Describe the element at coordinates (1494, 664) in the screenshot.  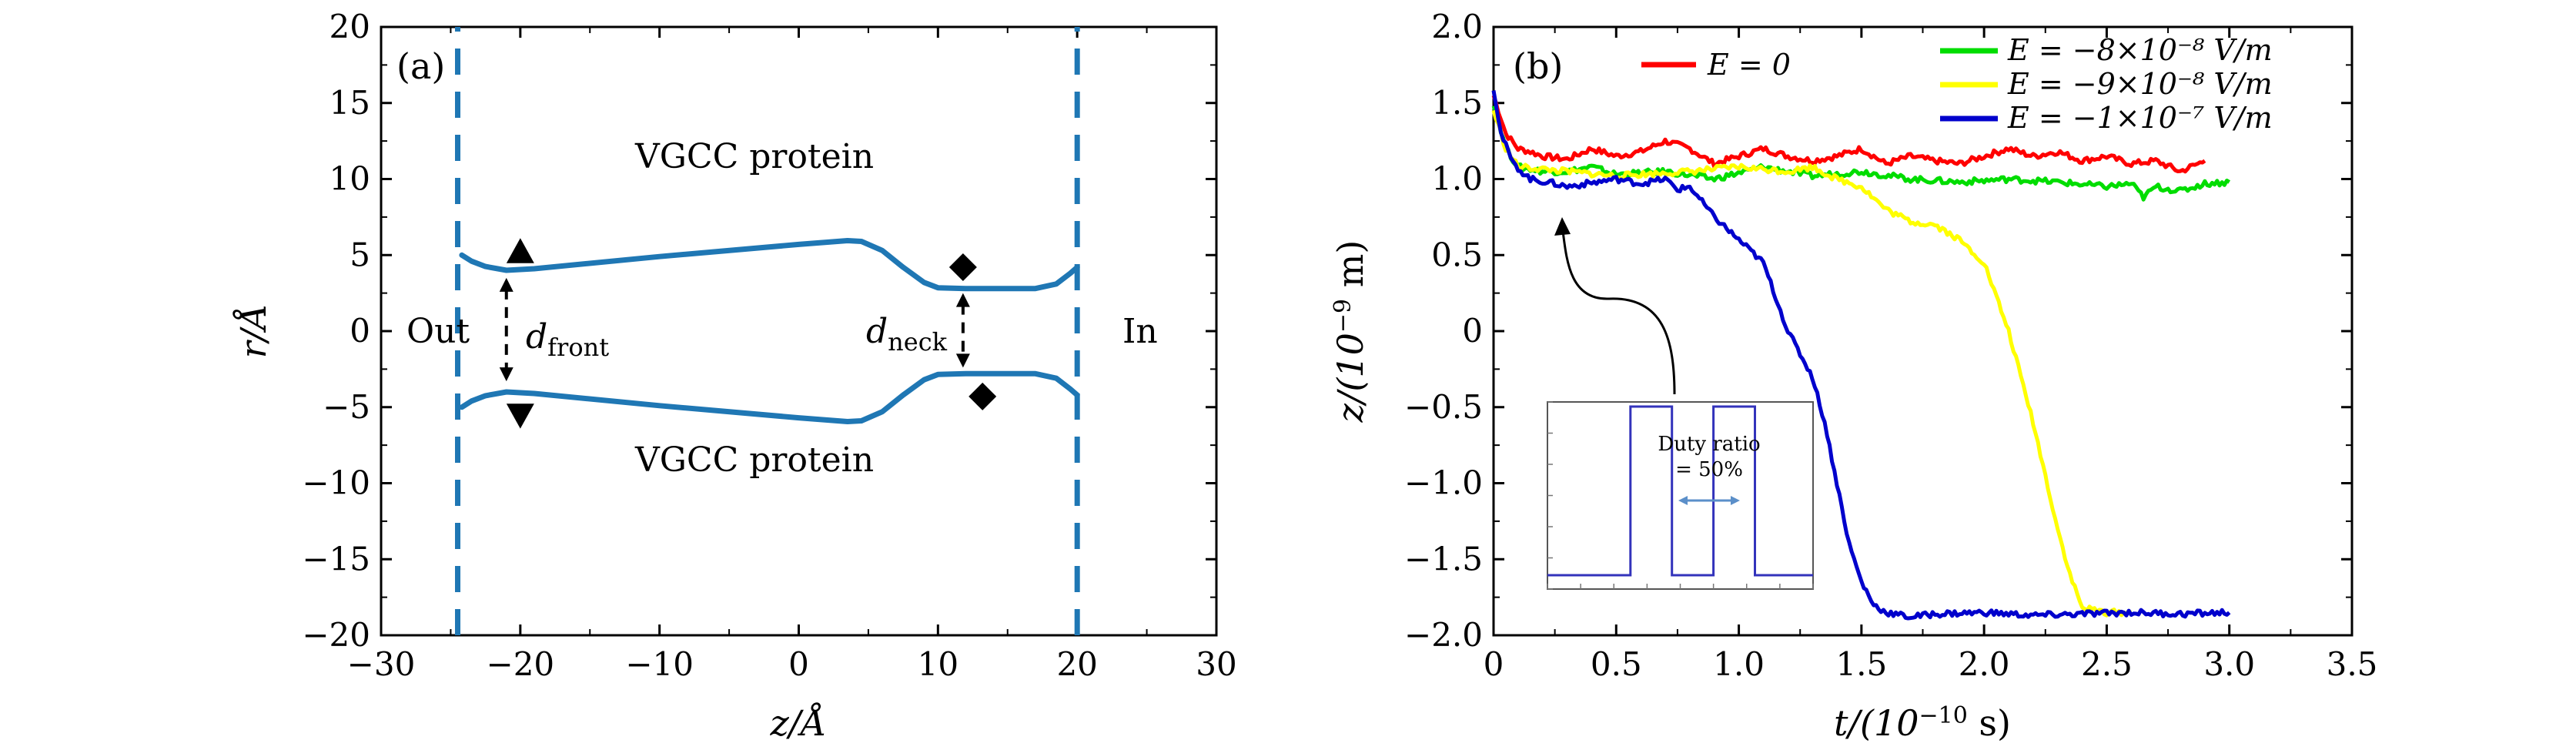
I see `panel-b-xtick-label: 0` at that location.